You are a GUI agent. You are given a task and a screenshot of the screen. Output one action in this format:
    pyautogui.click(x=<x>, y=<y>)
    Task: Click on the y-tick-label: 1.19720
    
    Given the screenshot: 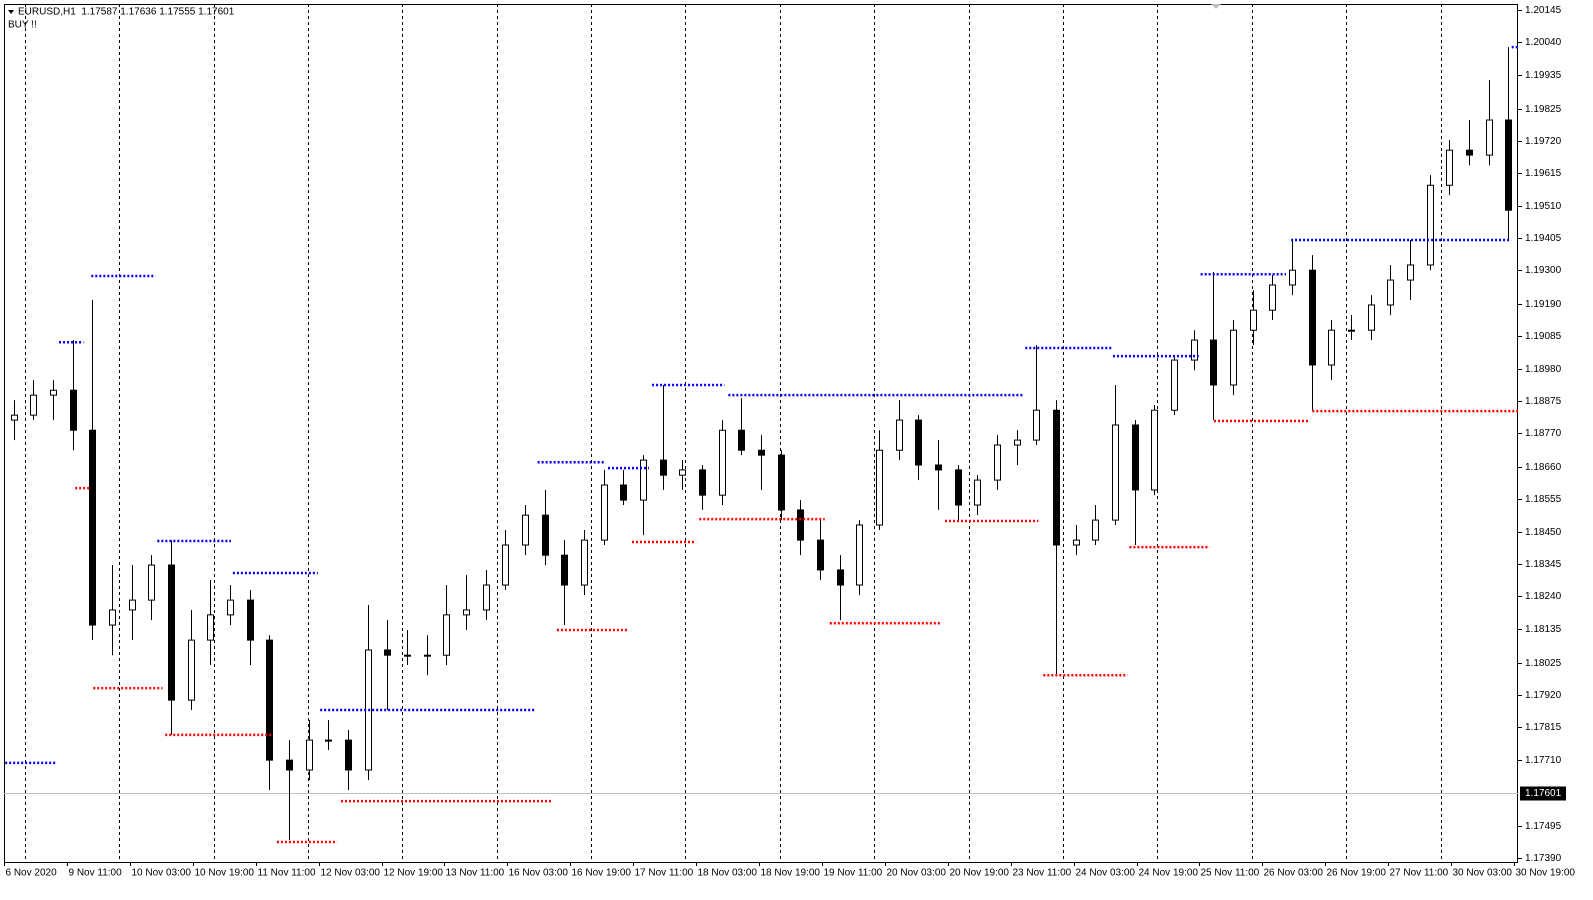 What is the action you would take?
    pyautogui.click(x=1543, y=141)
    